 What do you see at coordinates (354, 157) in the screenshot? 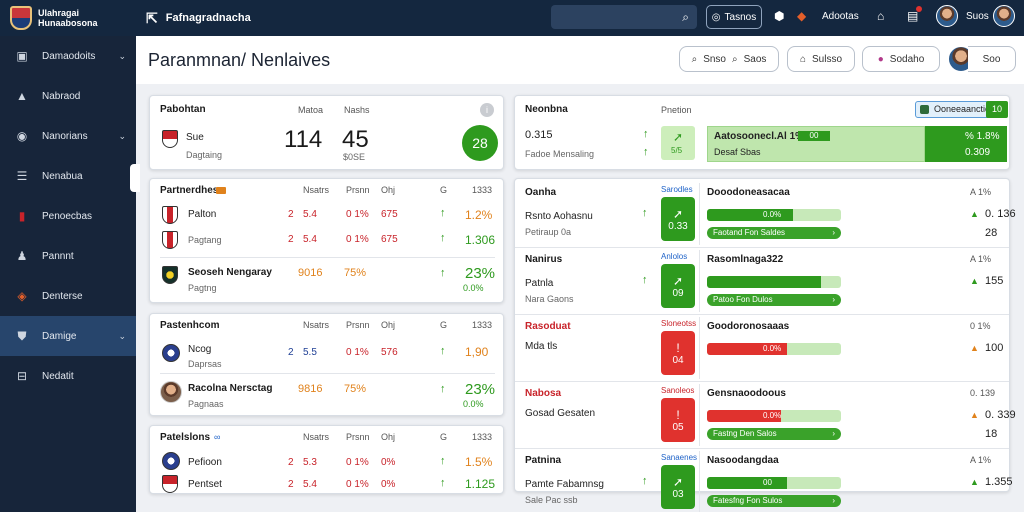
I see `summary-value-2-sub: $0SE` at bounding box center [354, 157].